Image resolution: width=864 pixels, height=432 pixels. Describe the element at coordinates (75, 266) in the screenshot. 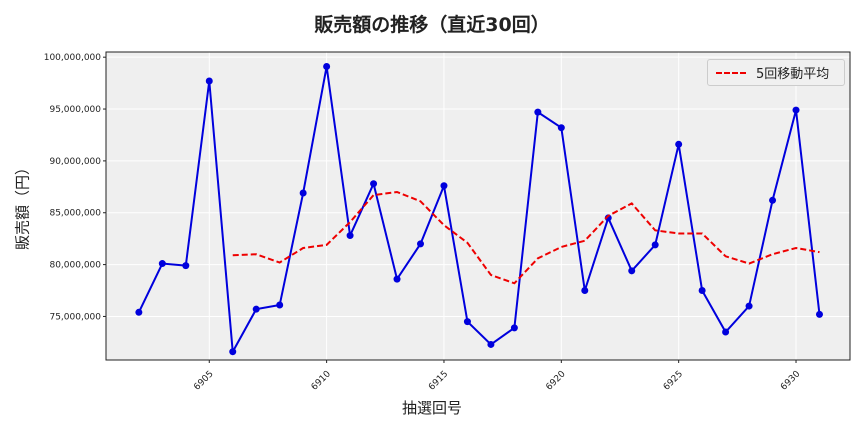

I see `y-tick-label: 80,000,000` at that location.